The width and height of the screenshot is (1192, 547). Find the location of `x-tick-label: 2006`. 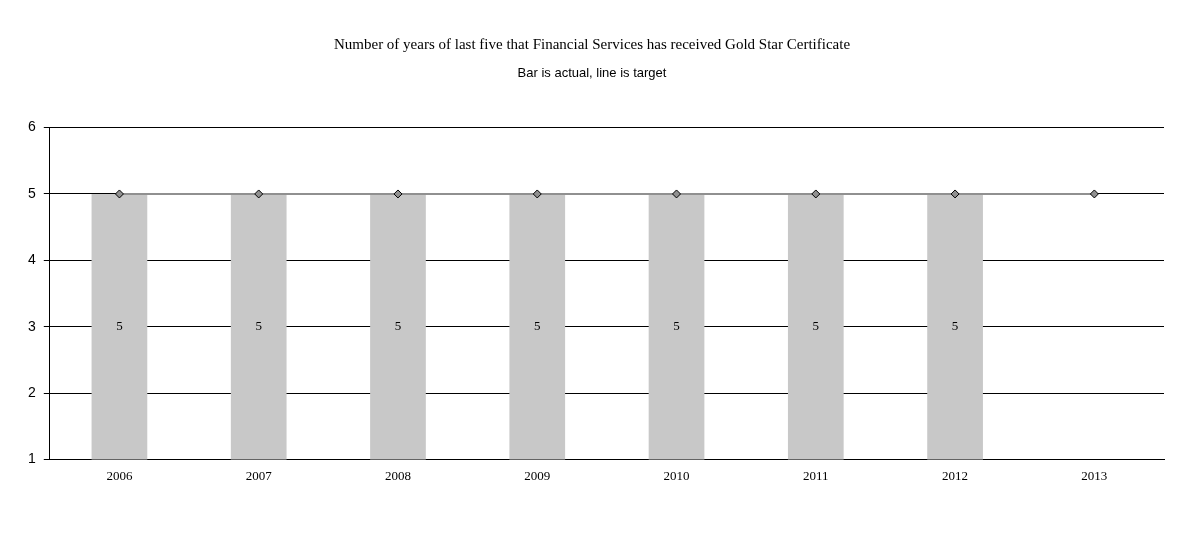

x-tick-label: 2006 is located at coordinates (119, 475).